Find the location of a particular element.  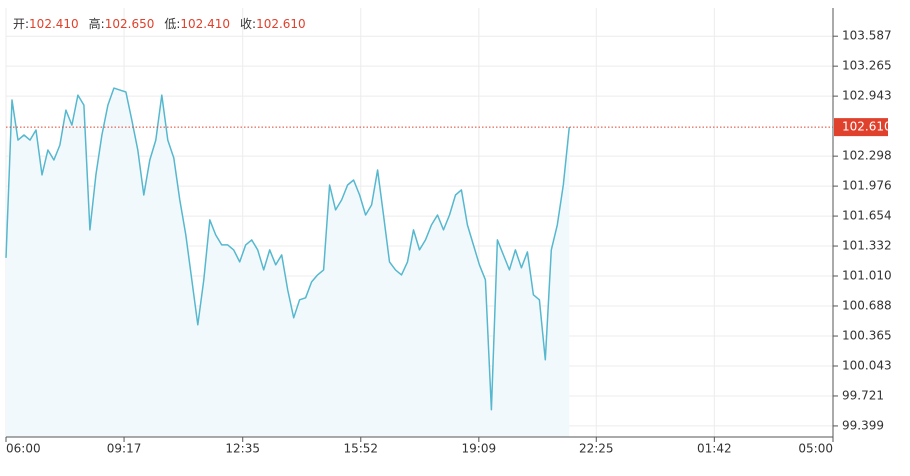

y-tick-label: 100.365 is located at coordinates (867, 336).